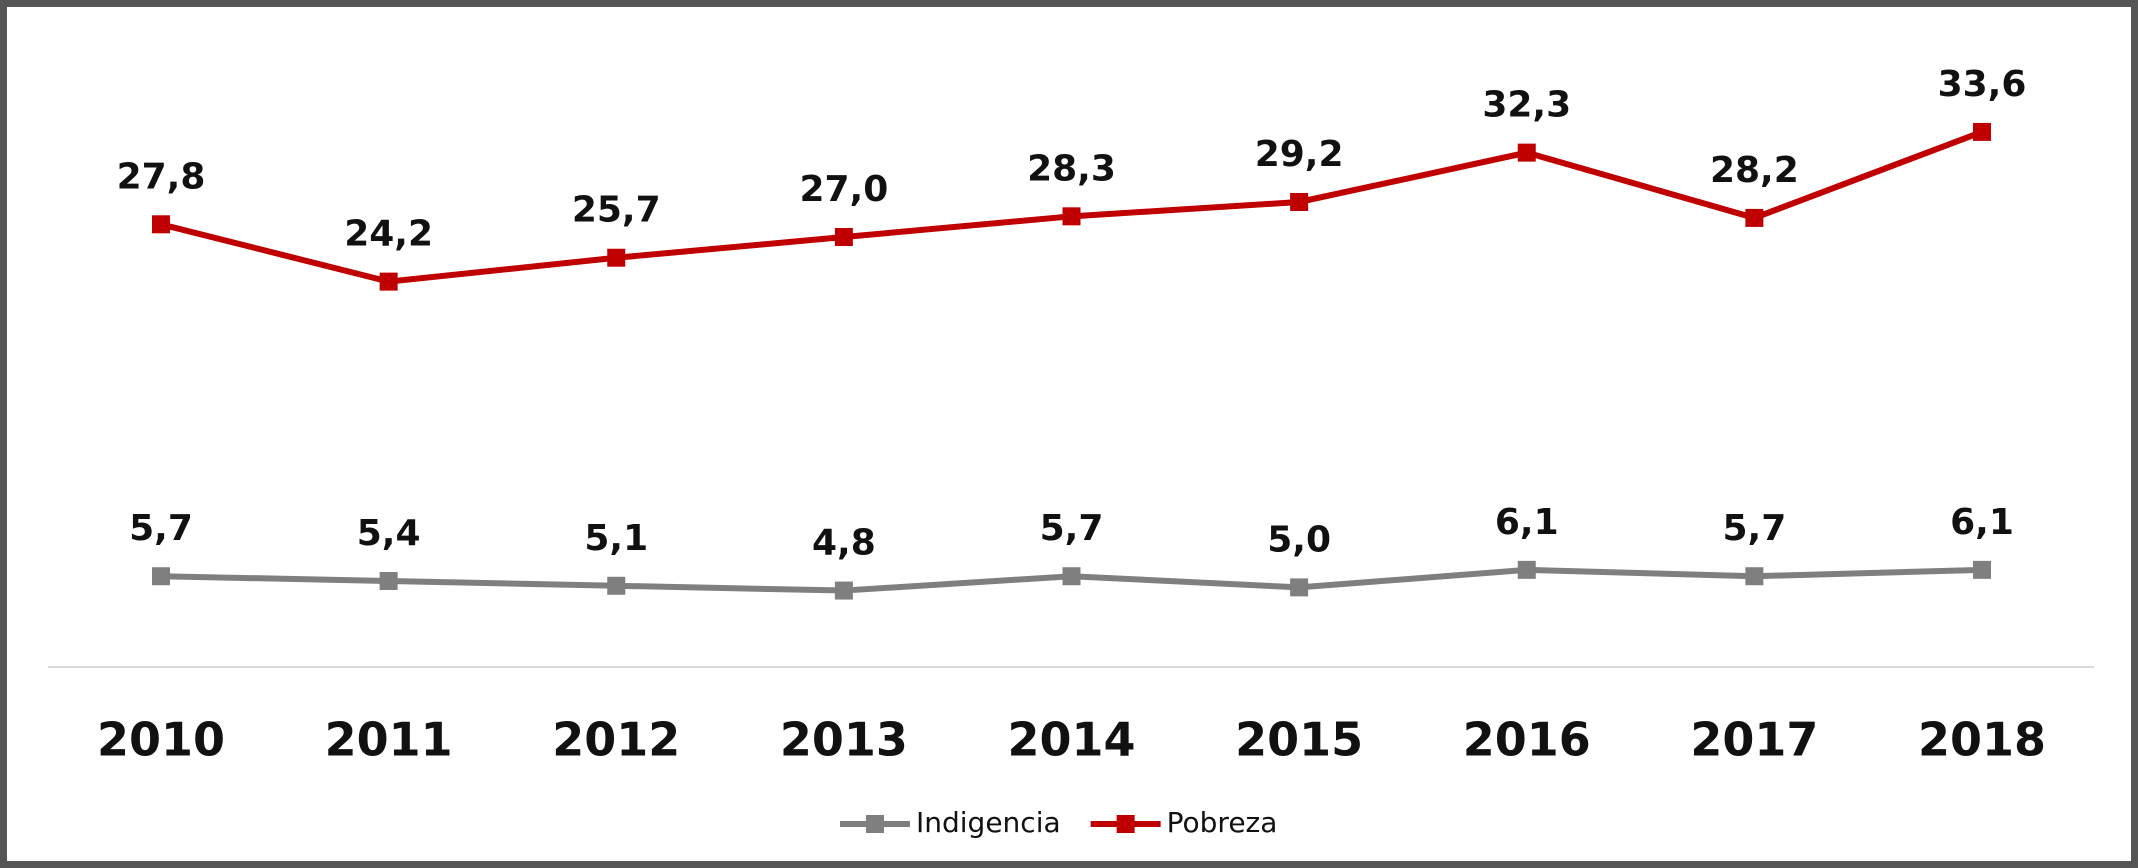 The height and width of the screenshot is (868, 2138). I want to click on value-label: 32,3, so click(1526, 105).